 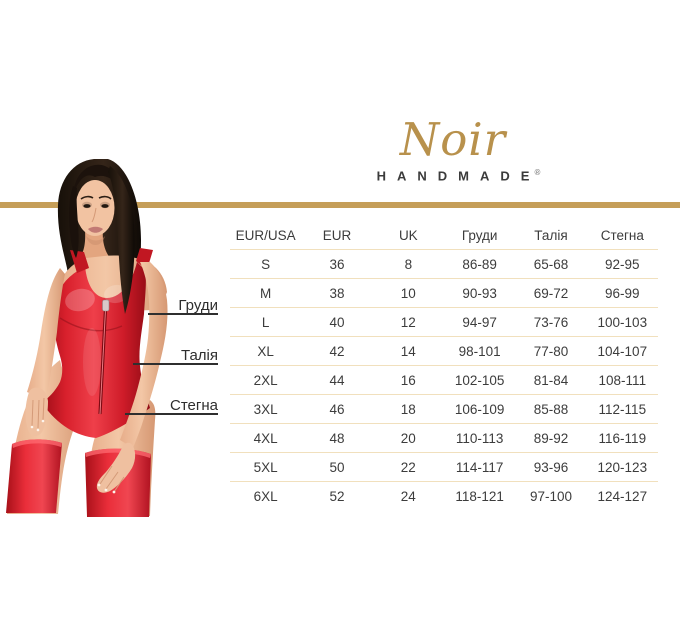 What do you see at coordinates (266, 293) in the screenshot?
I see `table-cell: M` at bounding box center [266, 293].